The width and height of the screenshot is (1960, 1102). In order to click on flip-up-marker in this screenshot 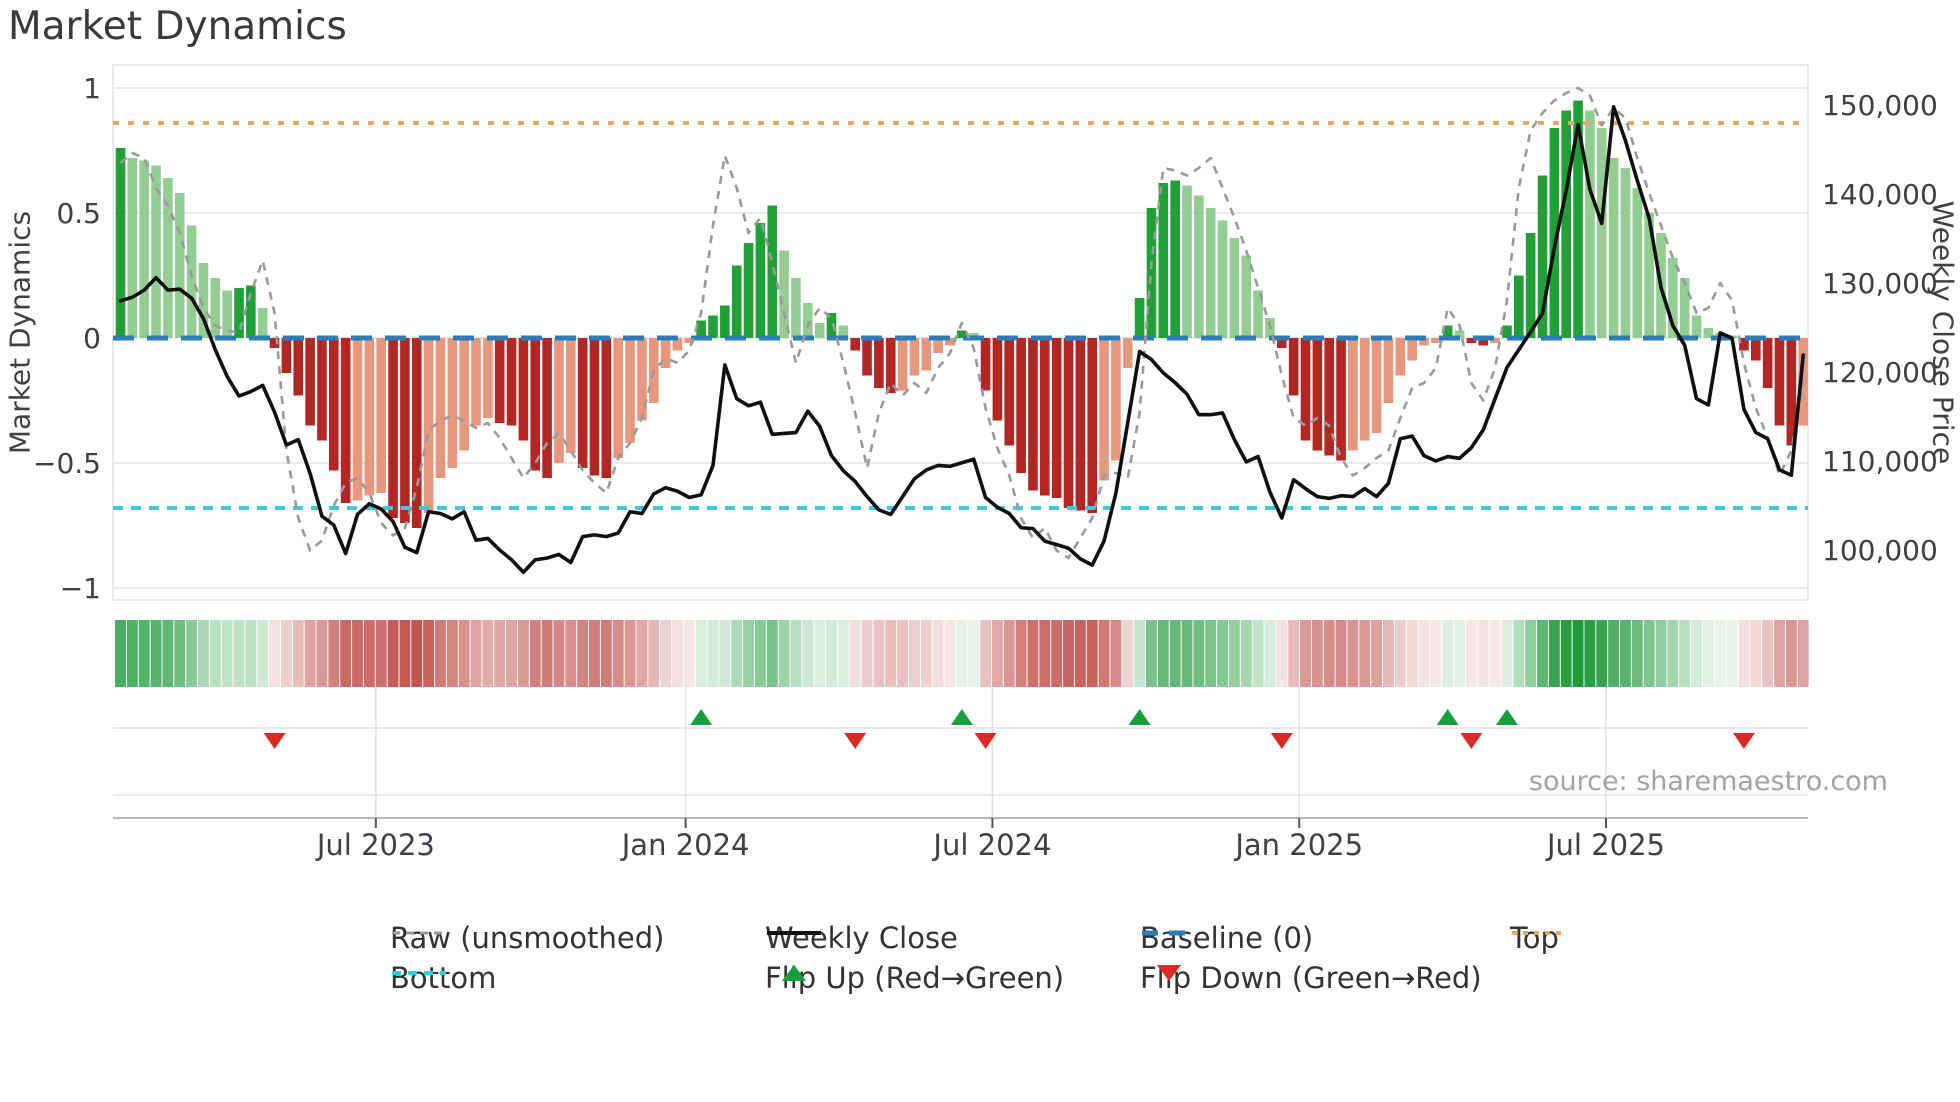, I will do `click(1506, 717)`.